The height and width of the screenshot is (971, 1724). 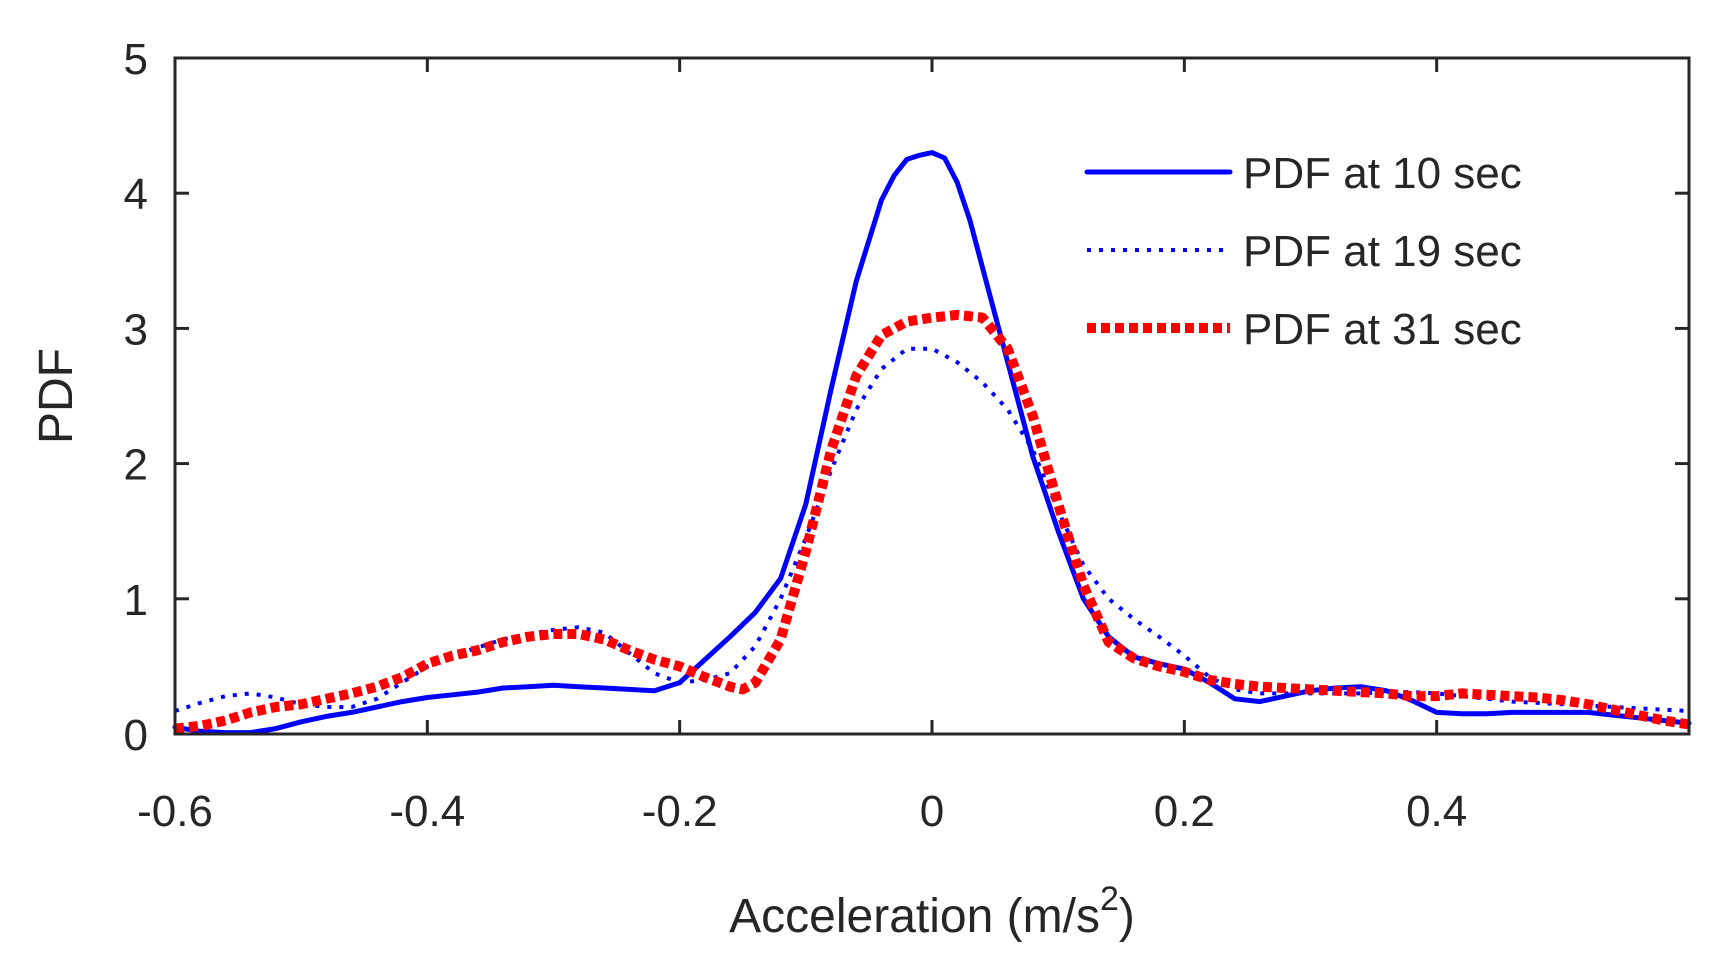 What do you see at coordinates (56, 396) in the screenshot?
I see `y-axis-label: PDF` at bounding box center [56, 396].